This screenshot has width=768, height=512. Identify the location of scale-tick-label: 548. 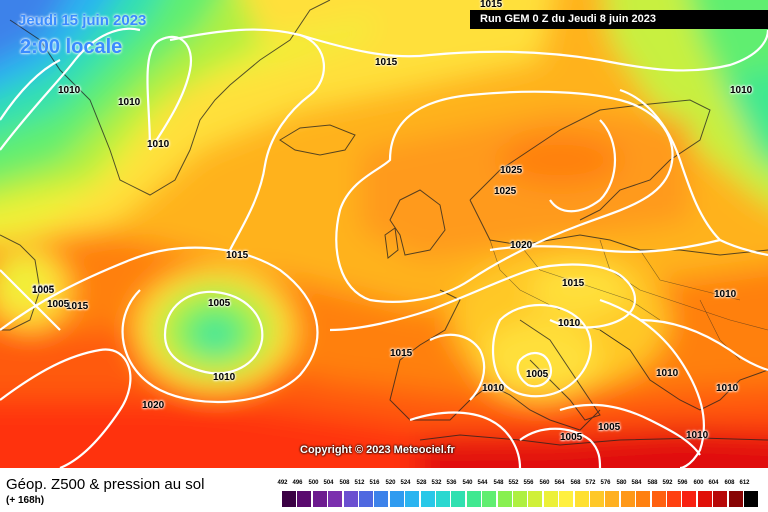
(498, 483).